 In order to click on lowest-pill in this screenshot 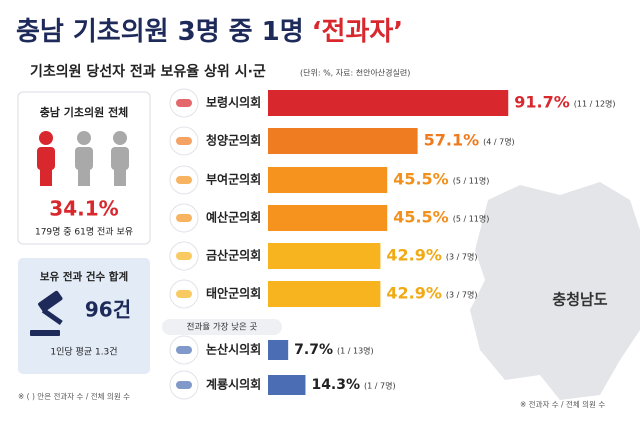, I will do `click(222, 327)`.